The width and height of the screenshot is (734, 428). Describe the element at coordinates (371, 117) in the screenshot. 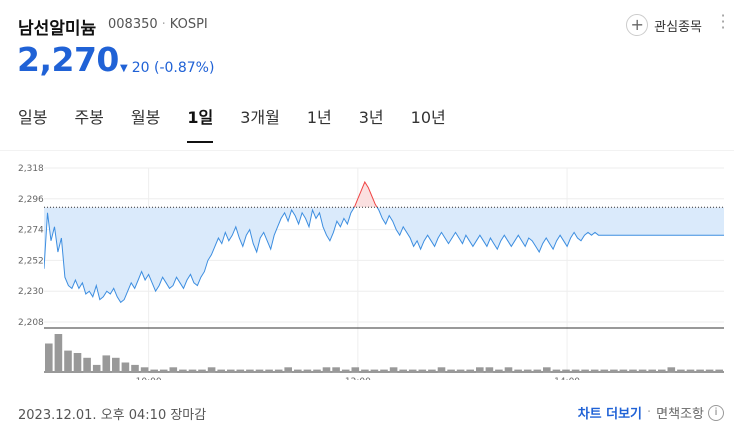

I see `tab-6: 3년` at that location.